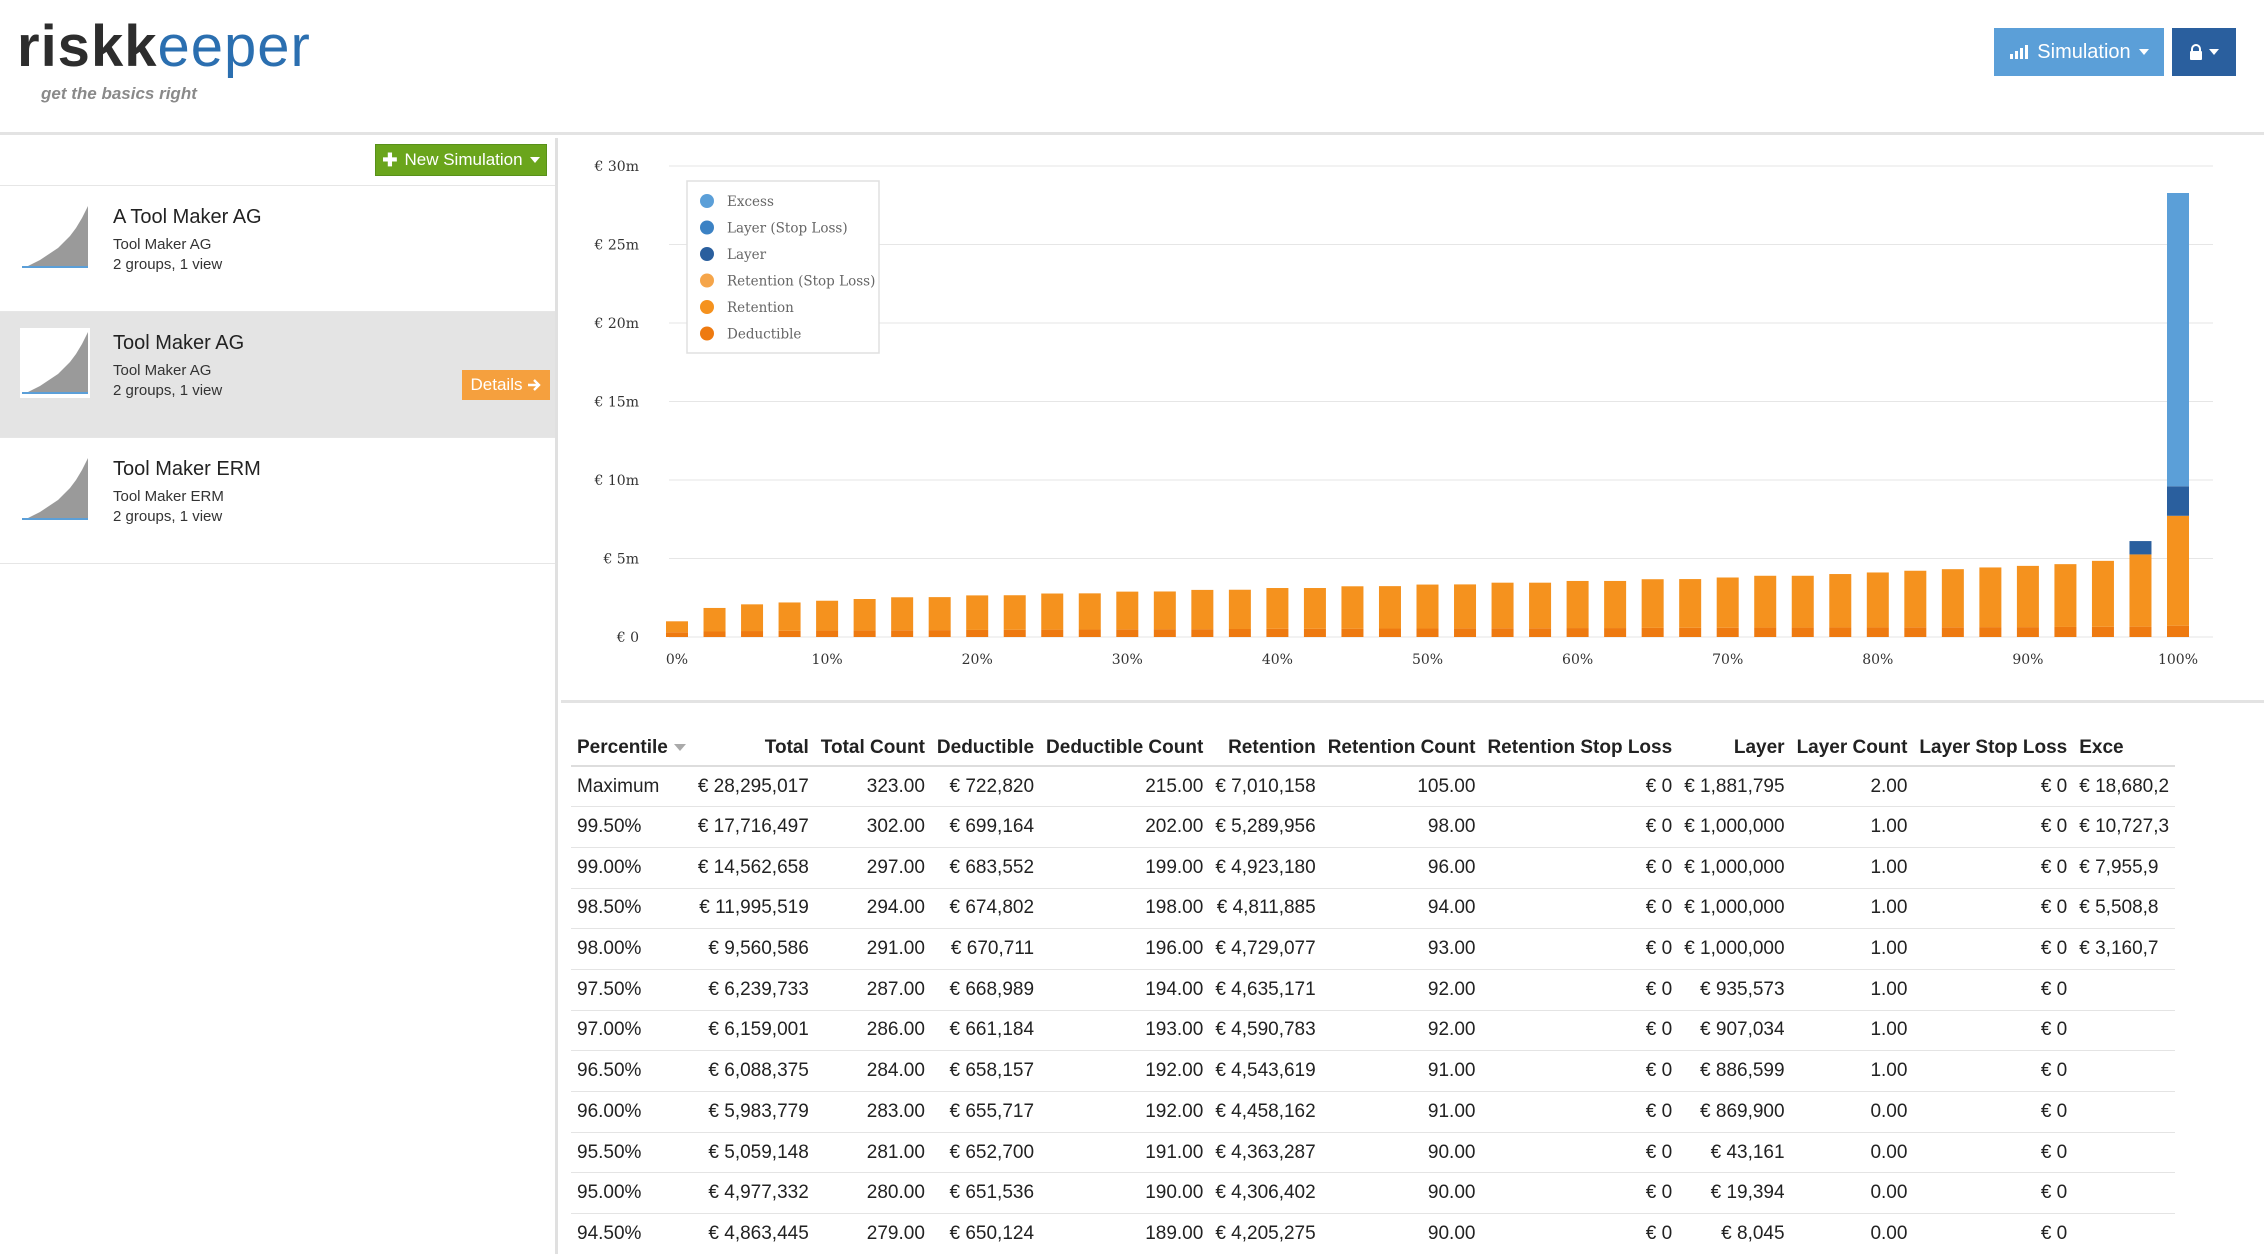 The image size is (2264, 1254). Describe the element at coordinates (985, 1233) in the screenshot. I see `cell-deductible: € 650,124` at that location.